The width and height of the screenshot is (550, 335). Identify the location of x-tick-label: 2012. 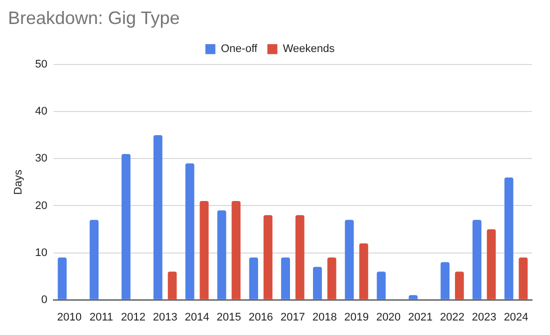
(133, 317).